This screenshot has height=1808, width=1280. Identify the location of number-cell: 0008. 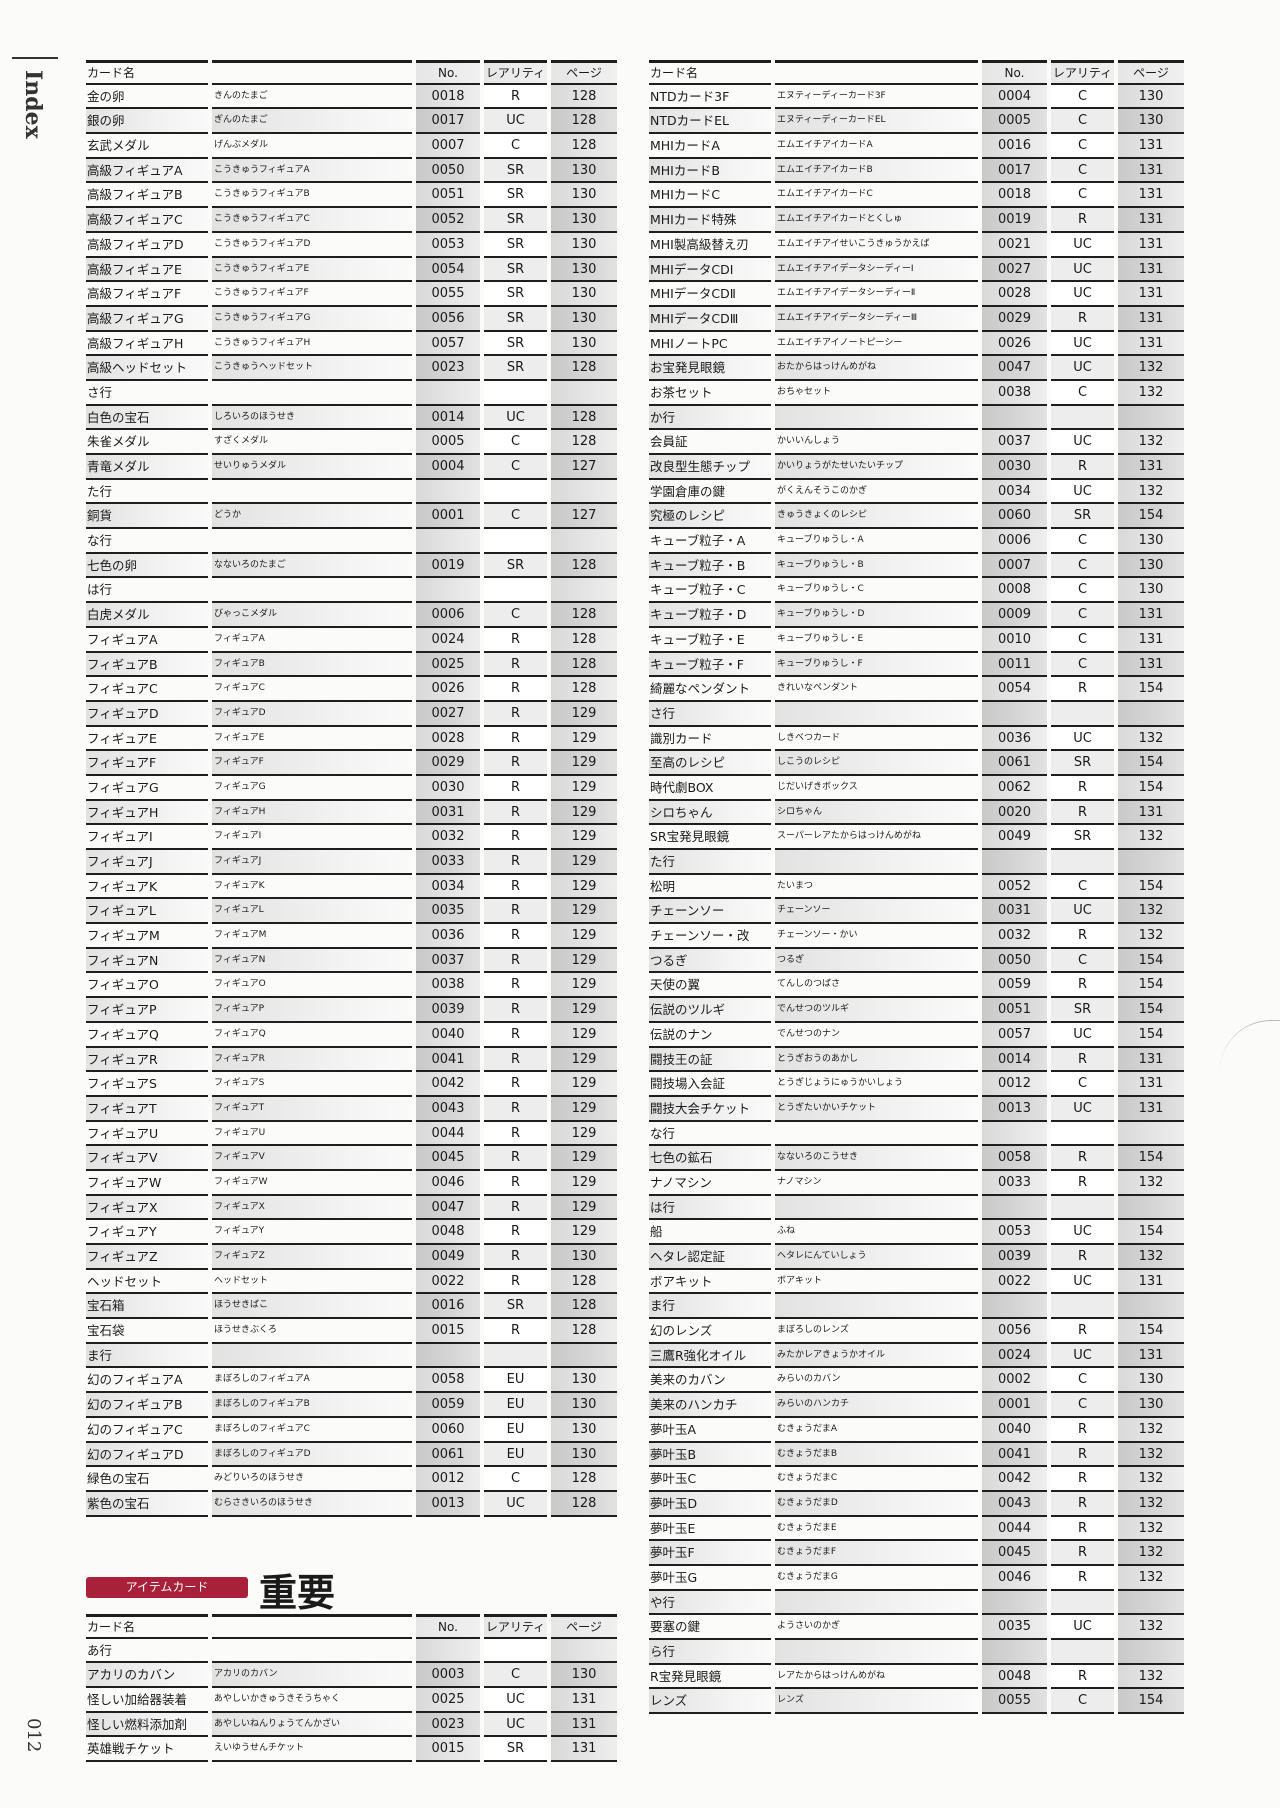
(1014, 591).